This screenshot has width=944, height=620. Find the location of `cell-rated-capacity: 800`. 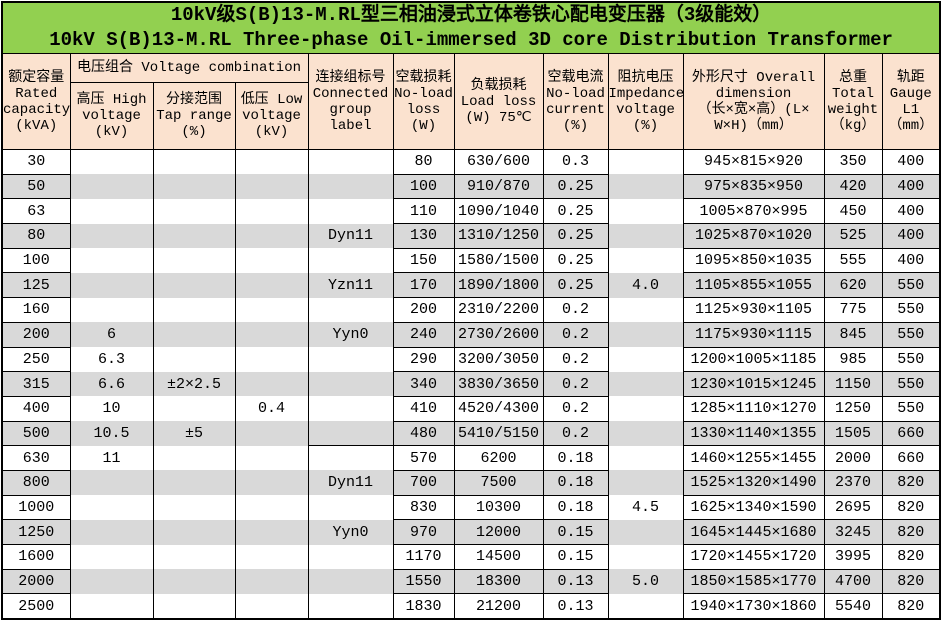

cell-rated-capacity: 800 is located at coordinates (36, 482).